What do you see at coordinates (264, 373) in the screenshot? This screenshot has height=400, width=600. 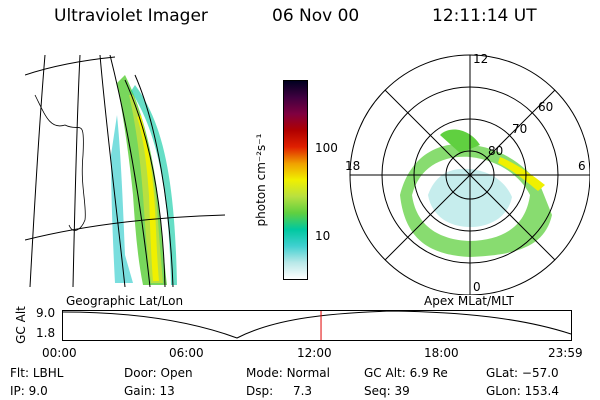 I see `mode-label: Mode:` at bounding box center [264, 373].